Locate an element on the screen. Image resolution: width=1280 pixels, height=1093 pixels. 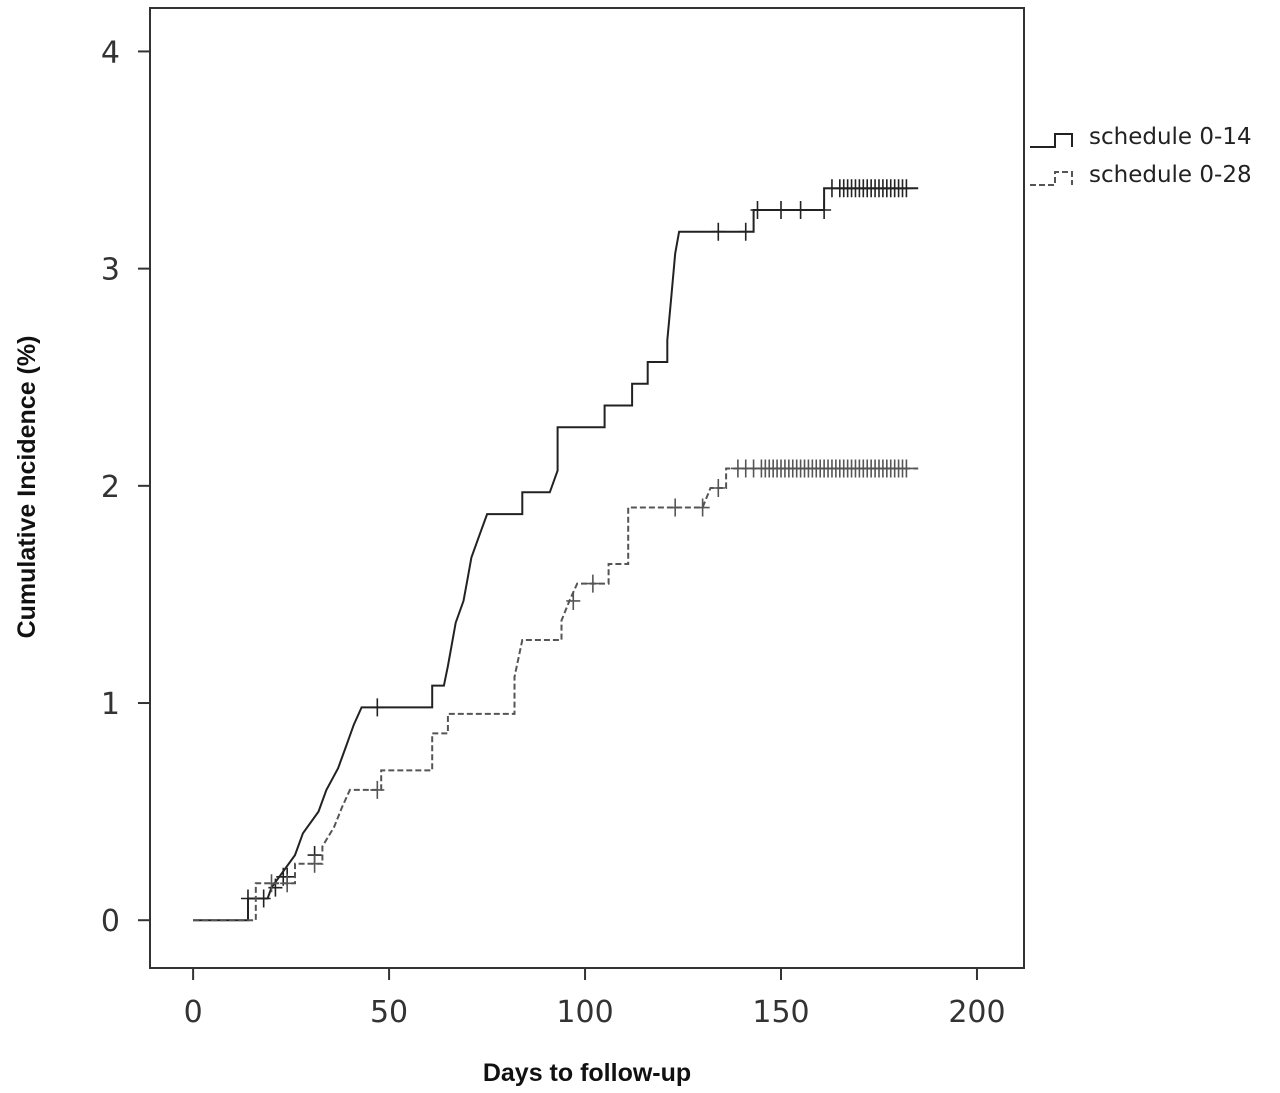
y-axis: 0 1 2 3 4 is located at coordinates (125, 487).